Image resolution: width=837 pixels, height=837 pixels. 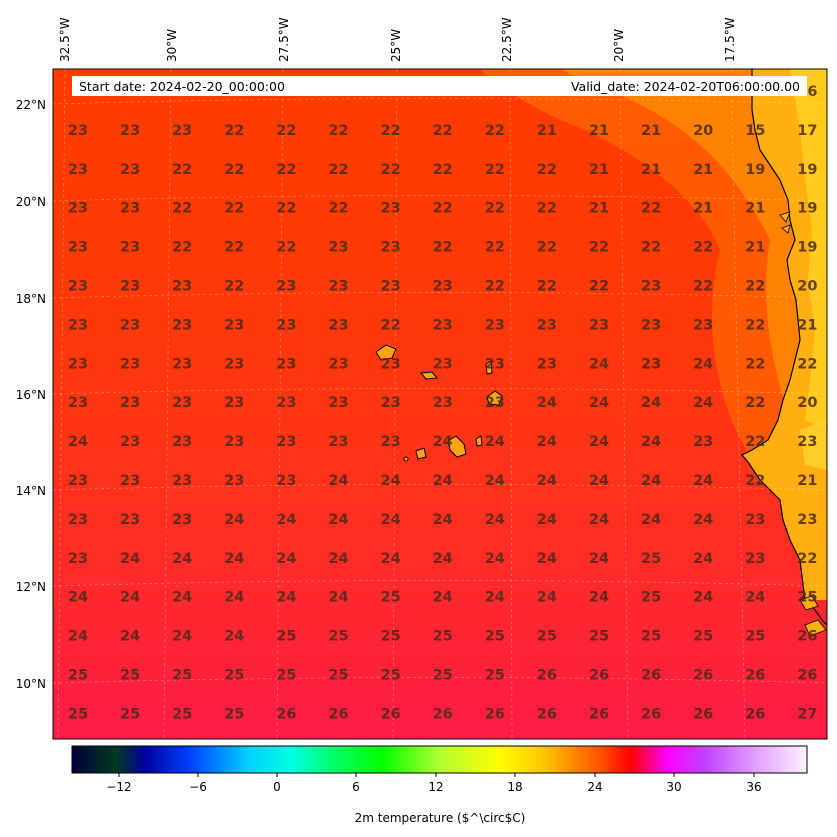 I want to click on valid-date: Valid_date: 2024-02-20T06:00:00.00, so click(x=685, y=86).